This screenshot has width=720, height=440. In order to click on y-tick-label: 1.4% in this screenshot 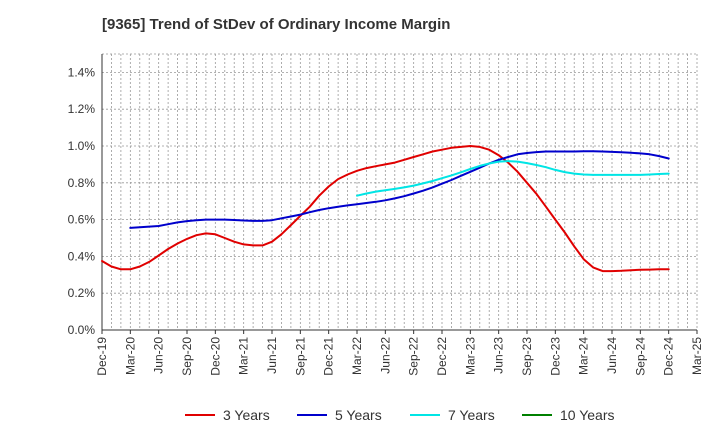, I will do `click(82, 72)`.